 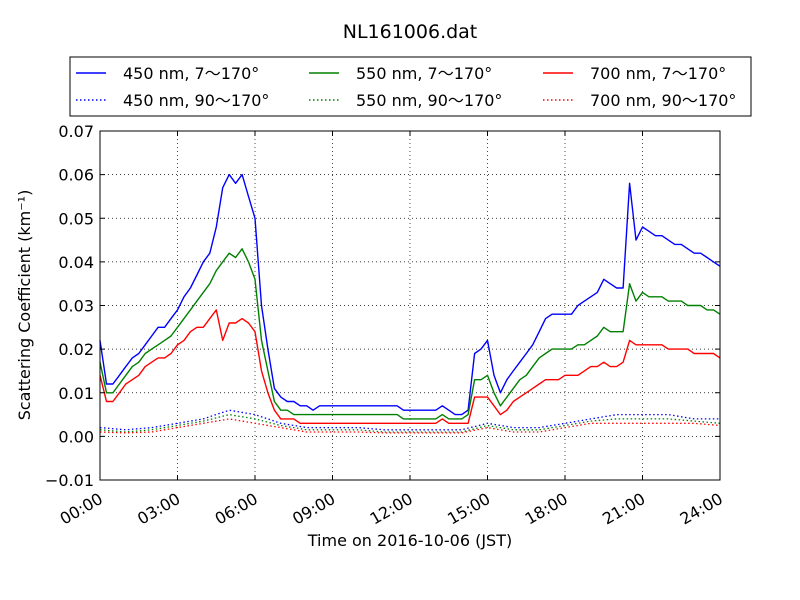 I want to click on y-tick-label: 0.06, so click(x=76, y=175).